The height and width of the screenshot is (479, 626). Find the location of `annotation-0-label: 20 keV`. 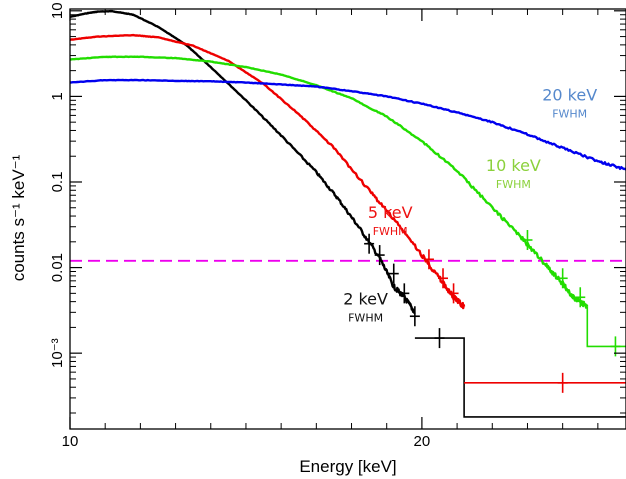

annotation-0-label: 20 keV is located at coordinates (569, 94).